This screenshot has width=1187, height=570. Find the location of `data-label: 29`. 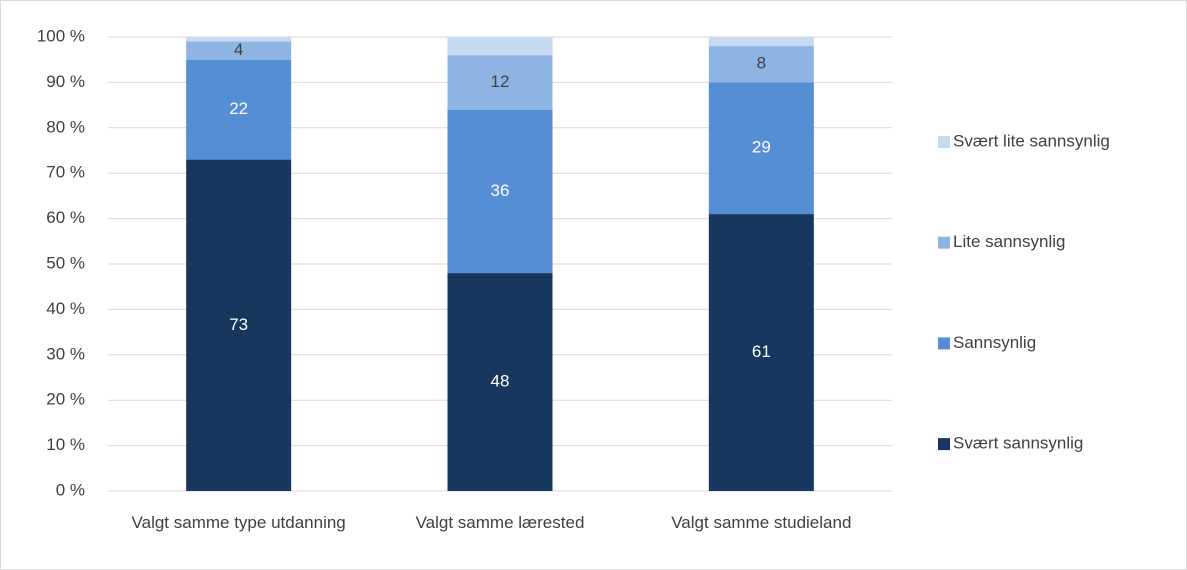

data-label: 29 is located at coordinates (761, 147).